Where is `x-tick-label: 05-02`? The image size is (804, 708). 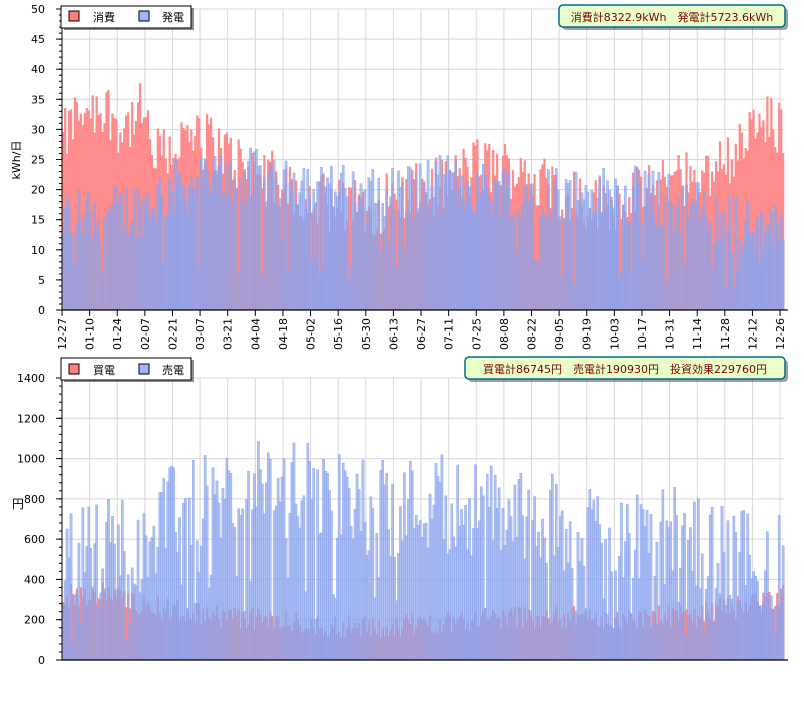 x-tick-label: 05-02 is located at coordinates (311, 334).